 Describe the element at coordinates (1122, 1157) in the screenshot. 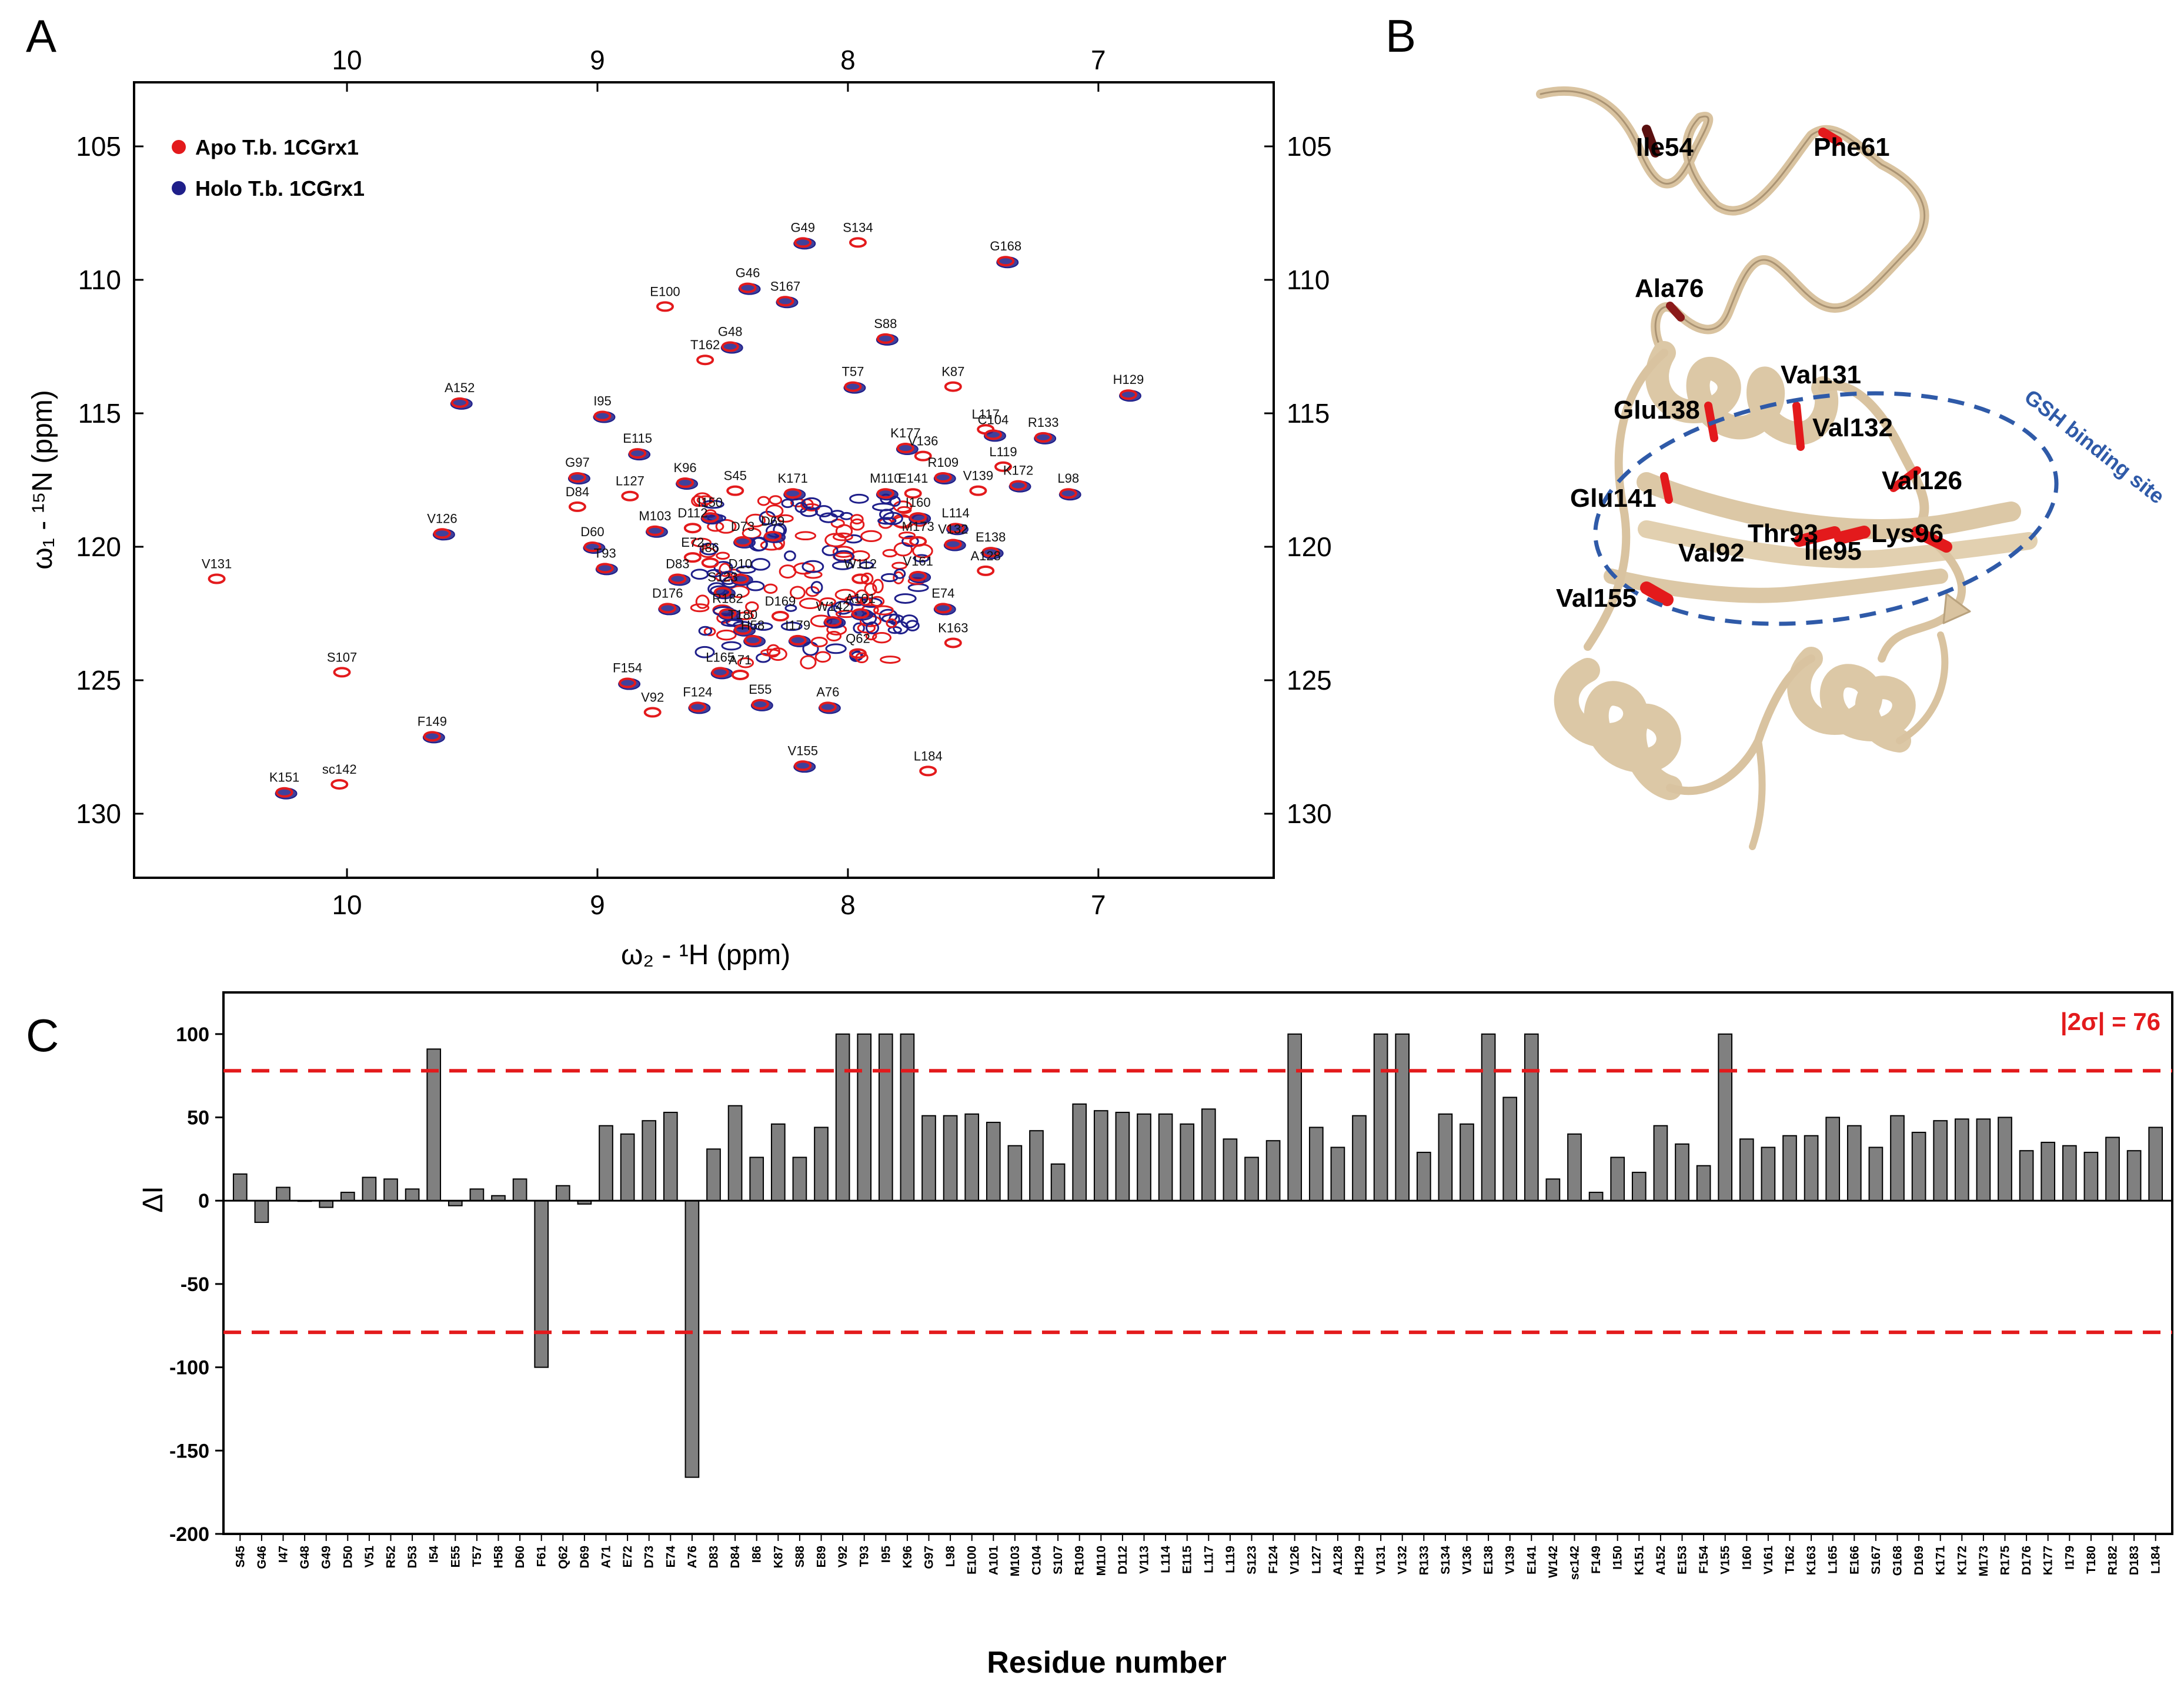

I see `bar-d112` at that location.